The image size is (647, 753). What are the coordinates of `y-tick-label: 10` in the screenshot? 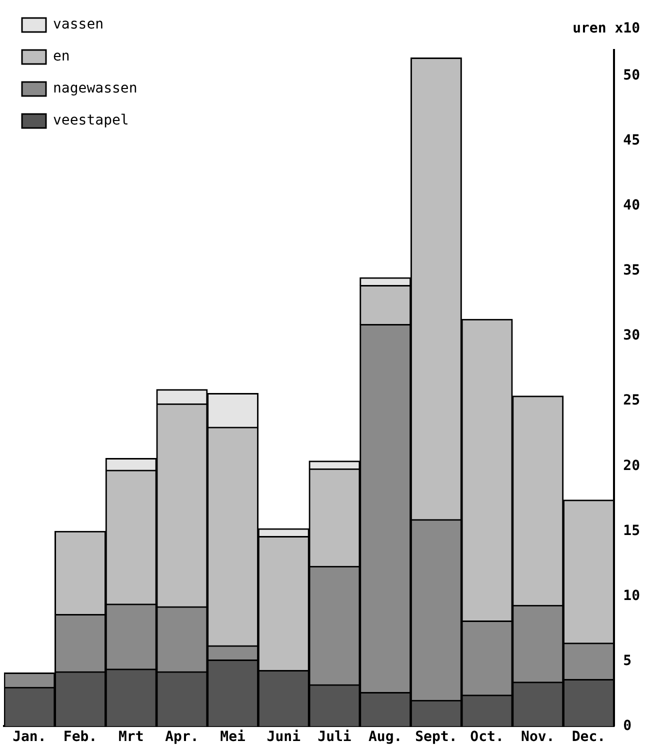 It's located at (631, 596).